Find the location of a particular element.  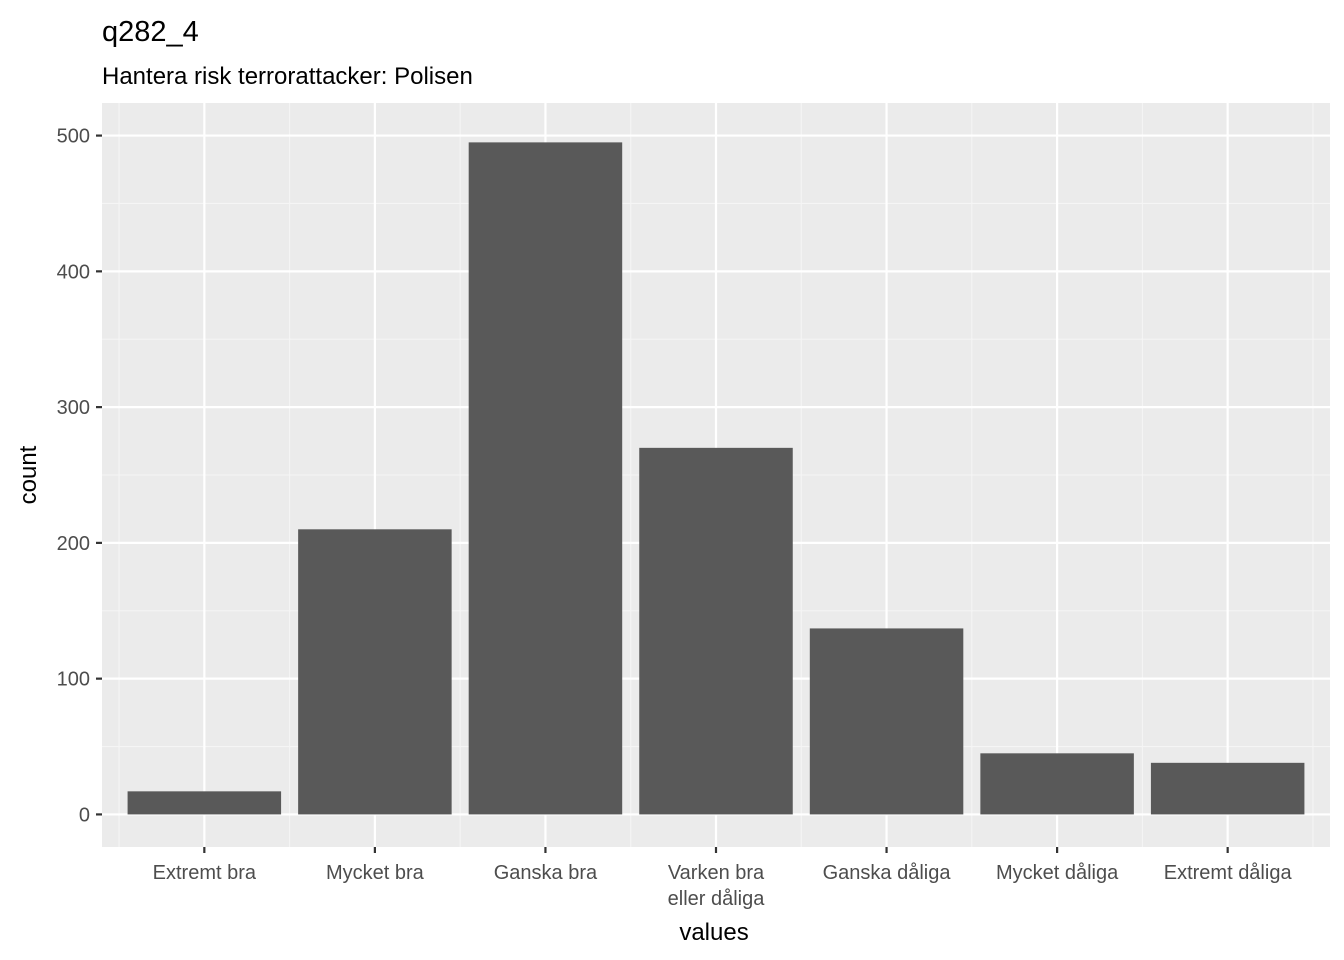

y-tick-label: 0 is located at coordinates (84, 815).